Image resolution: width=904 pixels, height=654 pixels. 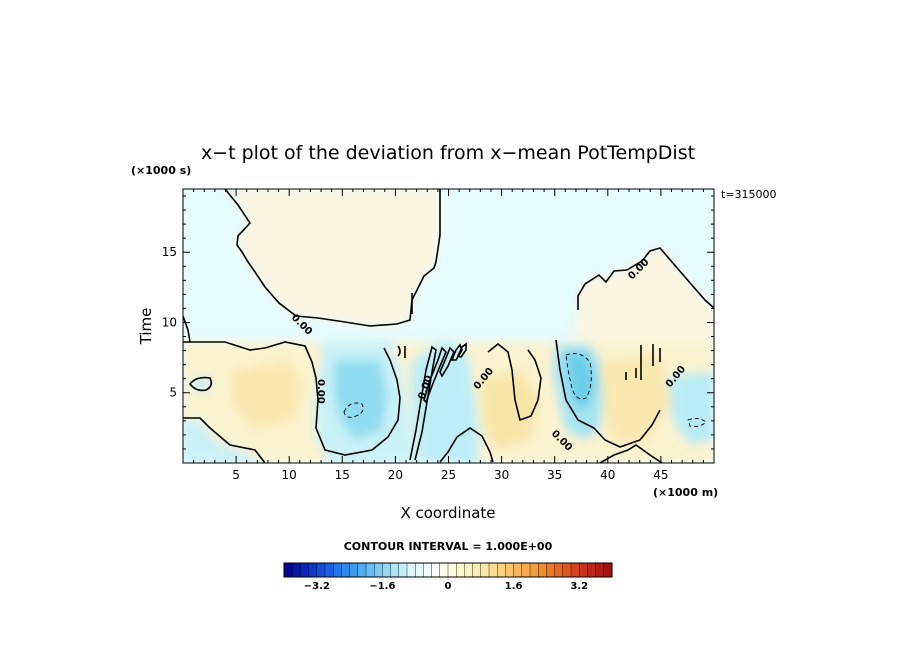 What do you see at coordinates (271, 254) in the screenshot?
I see `contour-upper-left` at bounding box center [271, 254].